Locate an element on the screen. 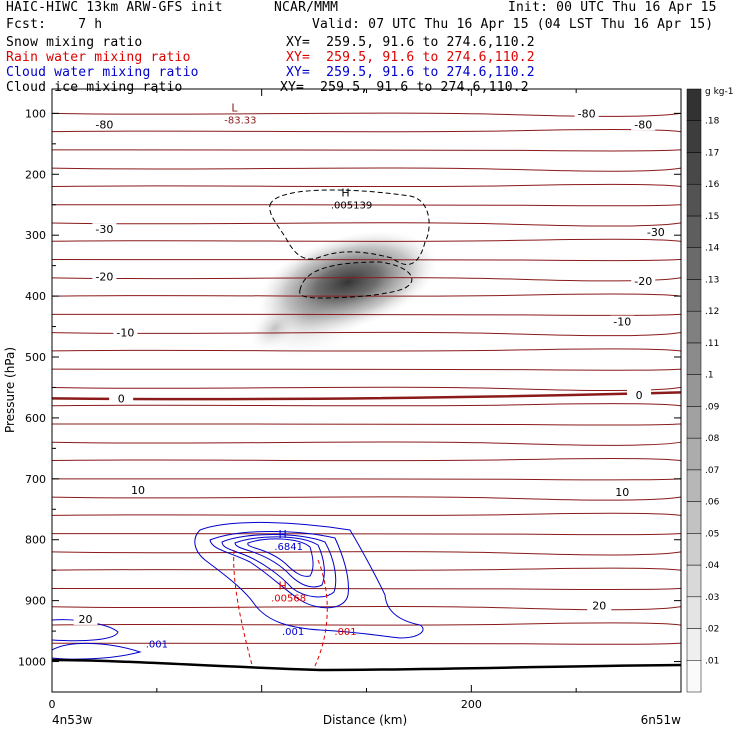  colorbar-tick-label: .03 is located at coordinates (712, 598).